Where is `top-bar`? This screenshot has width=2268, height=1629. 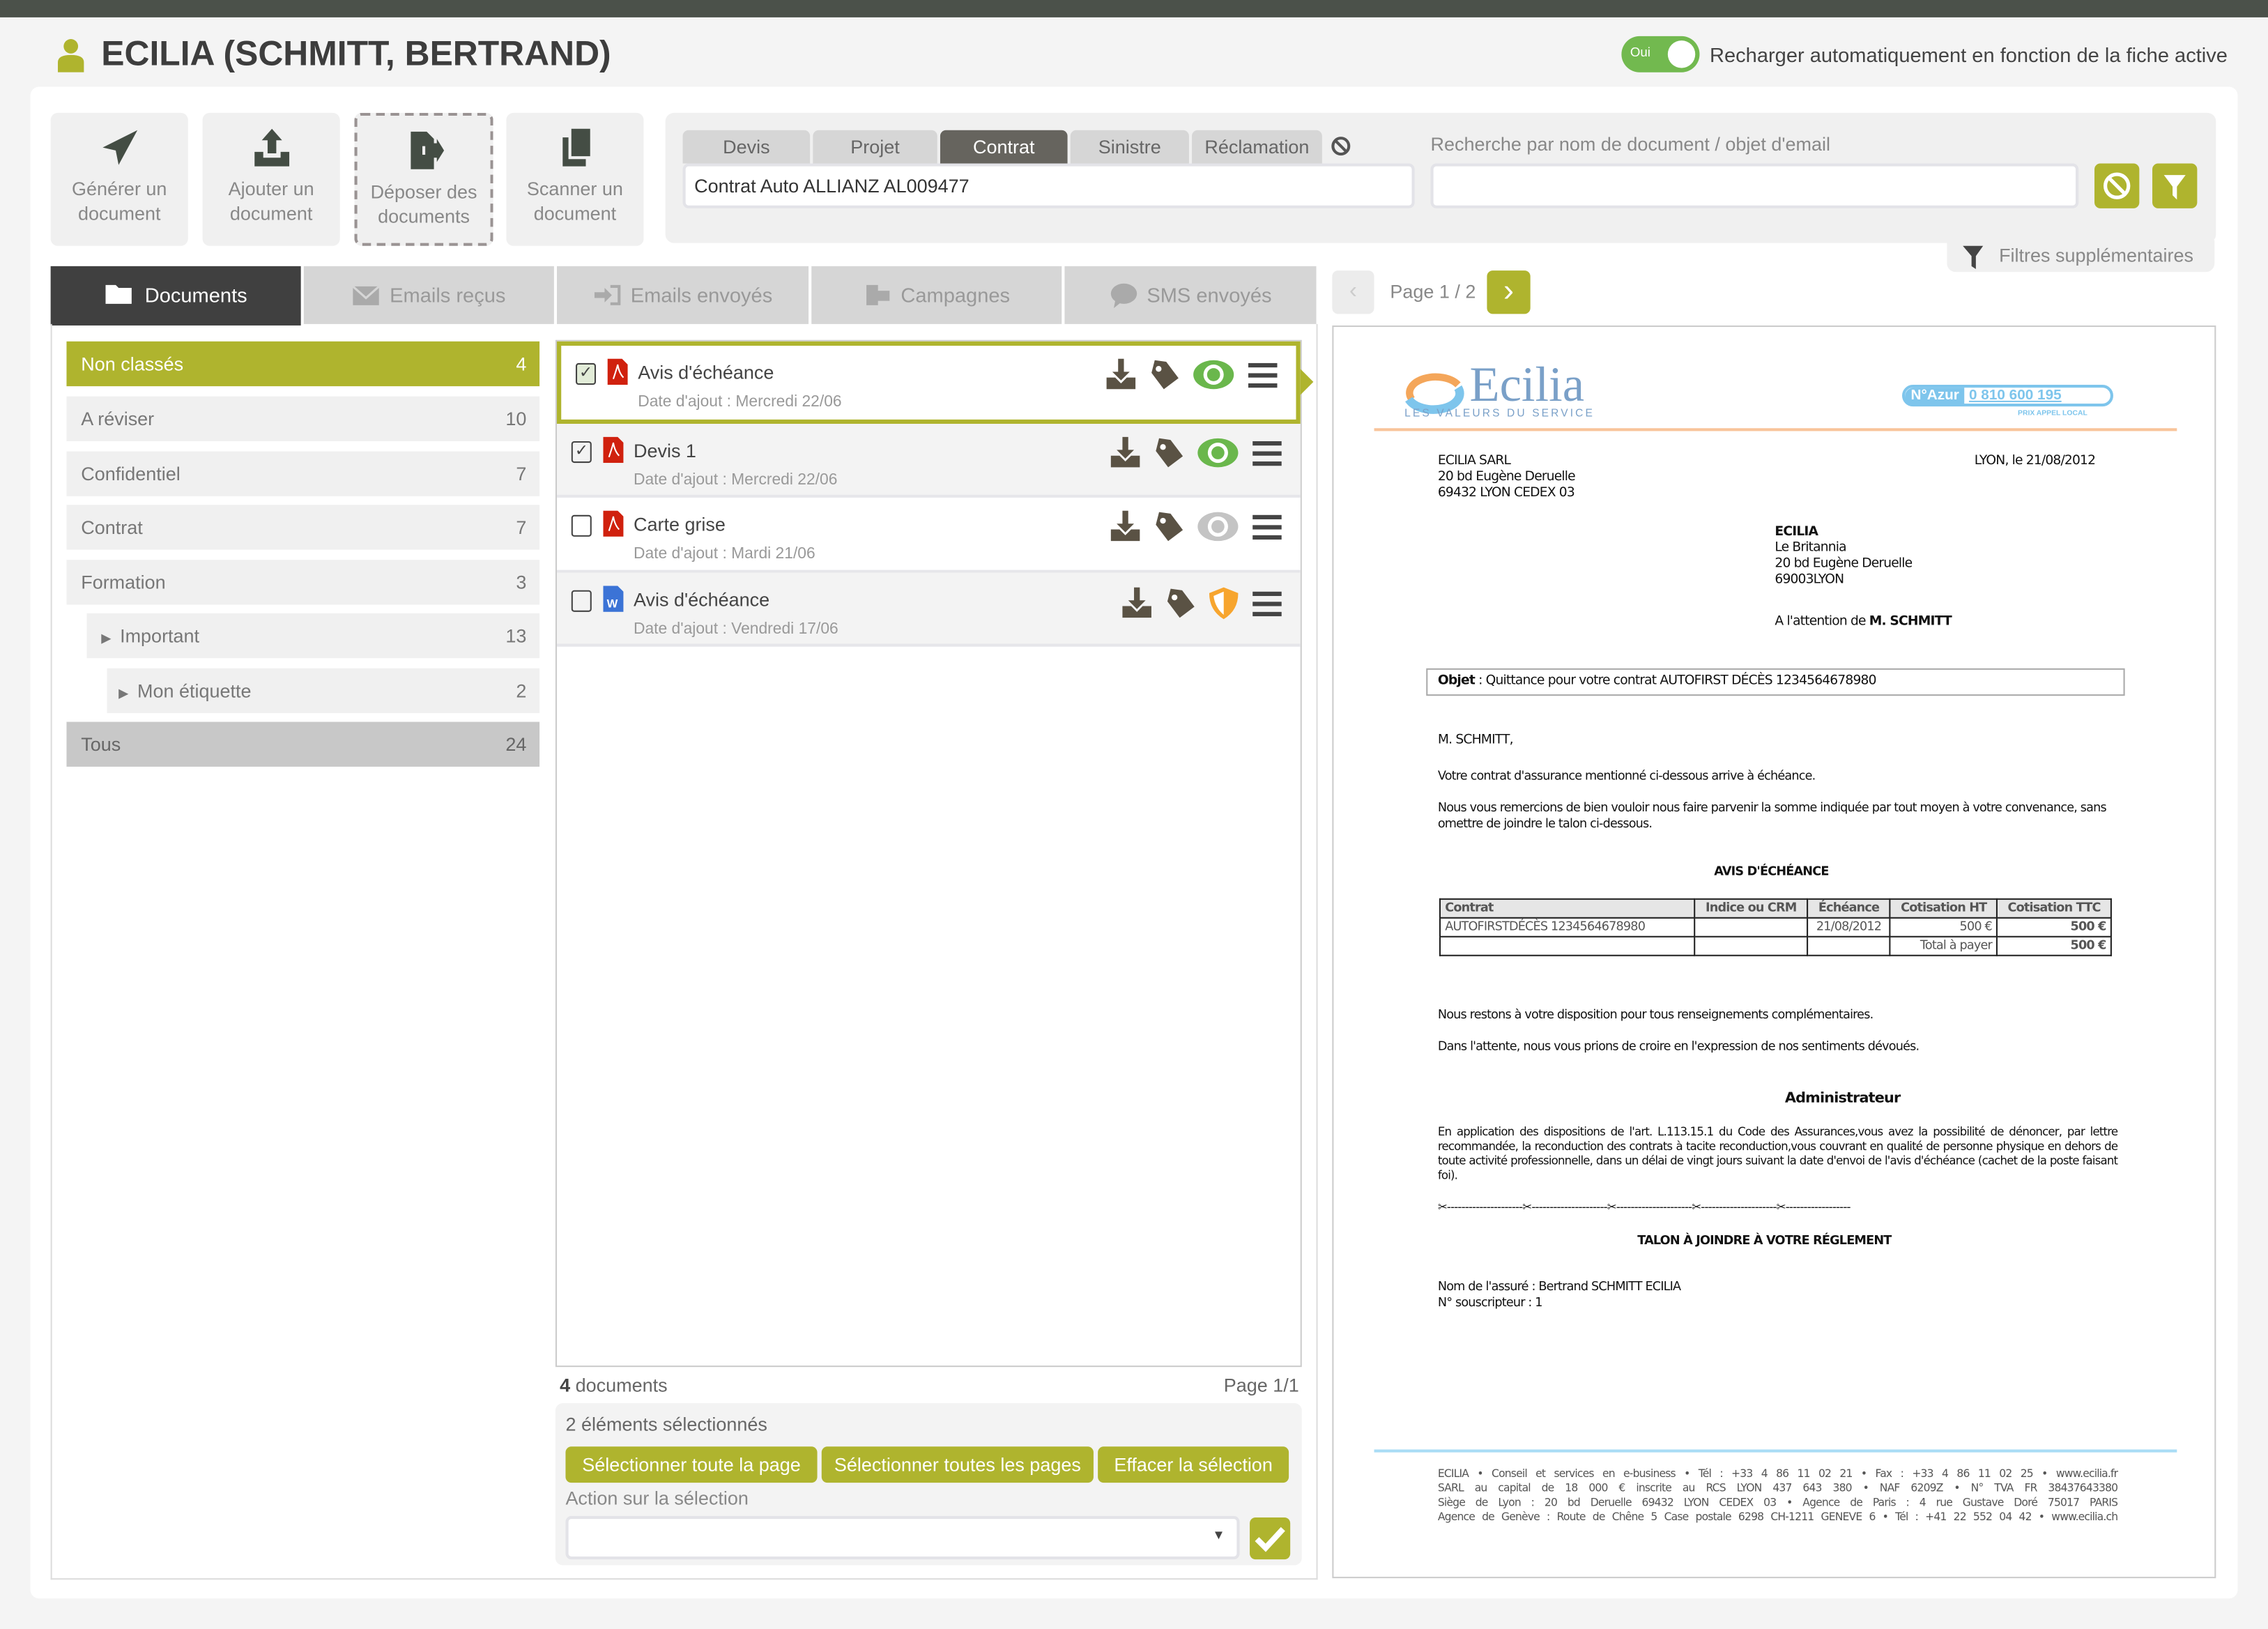 top-bar is located at coordinates (1134, 8).